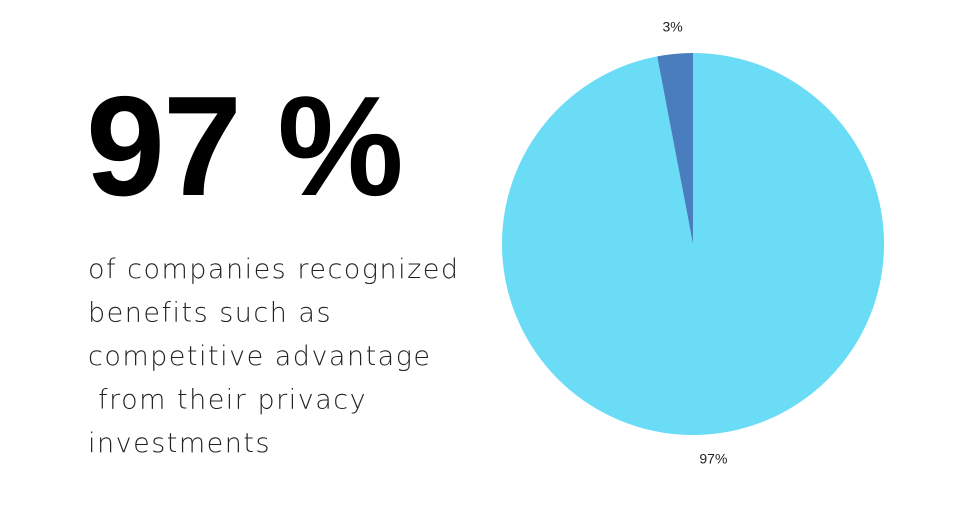 Image resolution: width=979 pixels, height=514 pixels. What do you see at coordinates (227, 400) in the screenshot?
I see `description-line: from their privacy` at bounding box center [227, 400].